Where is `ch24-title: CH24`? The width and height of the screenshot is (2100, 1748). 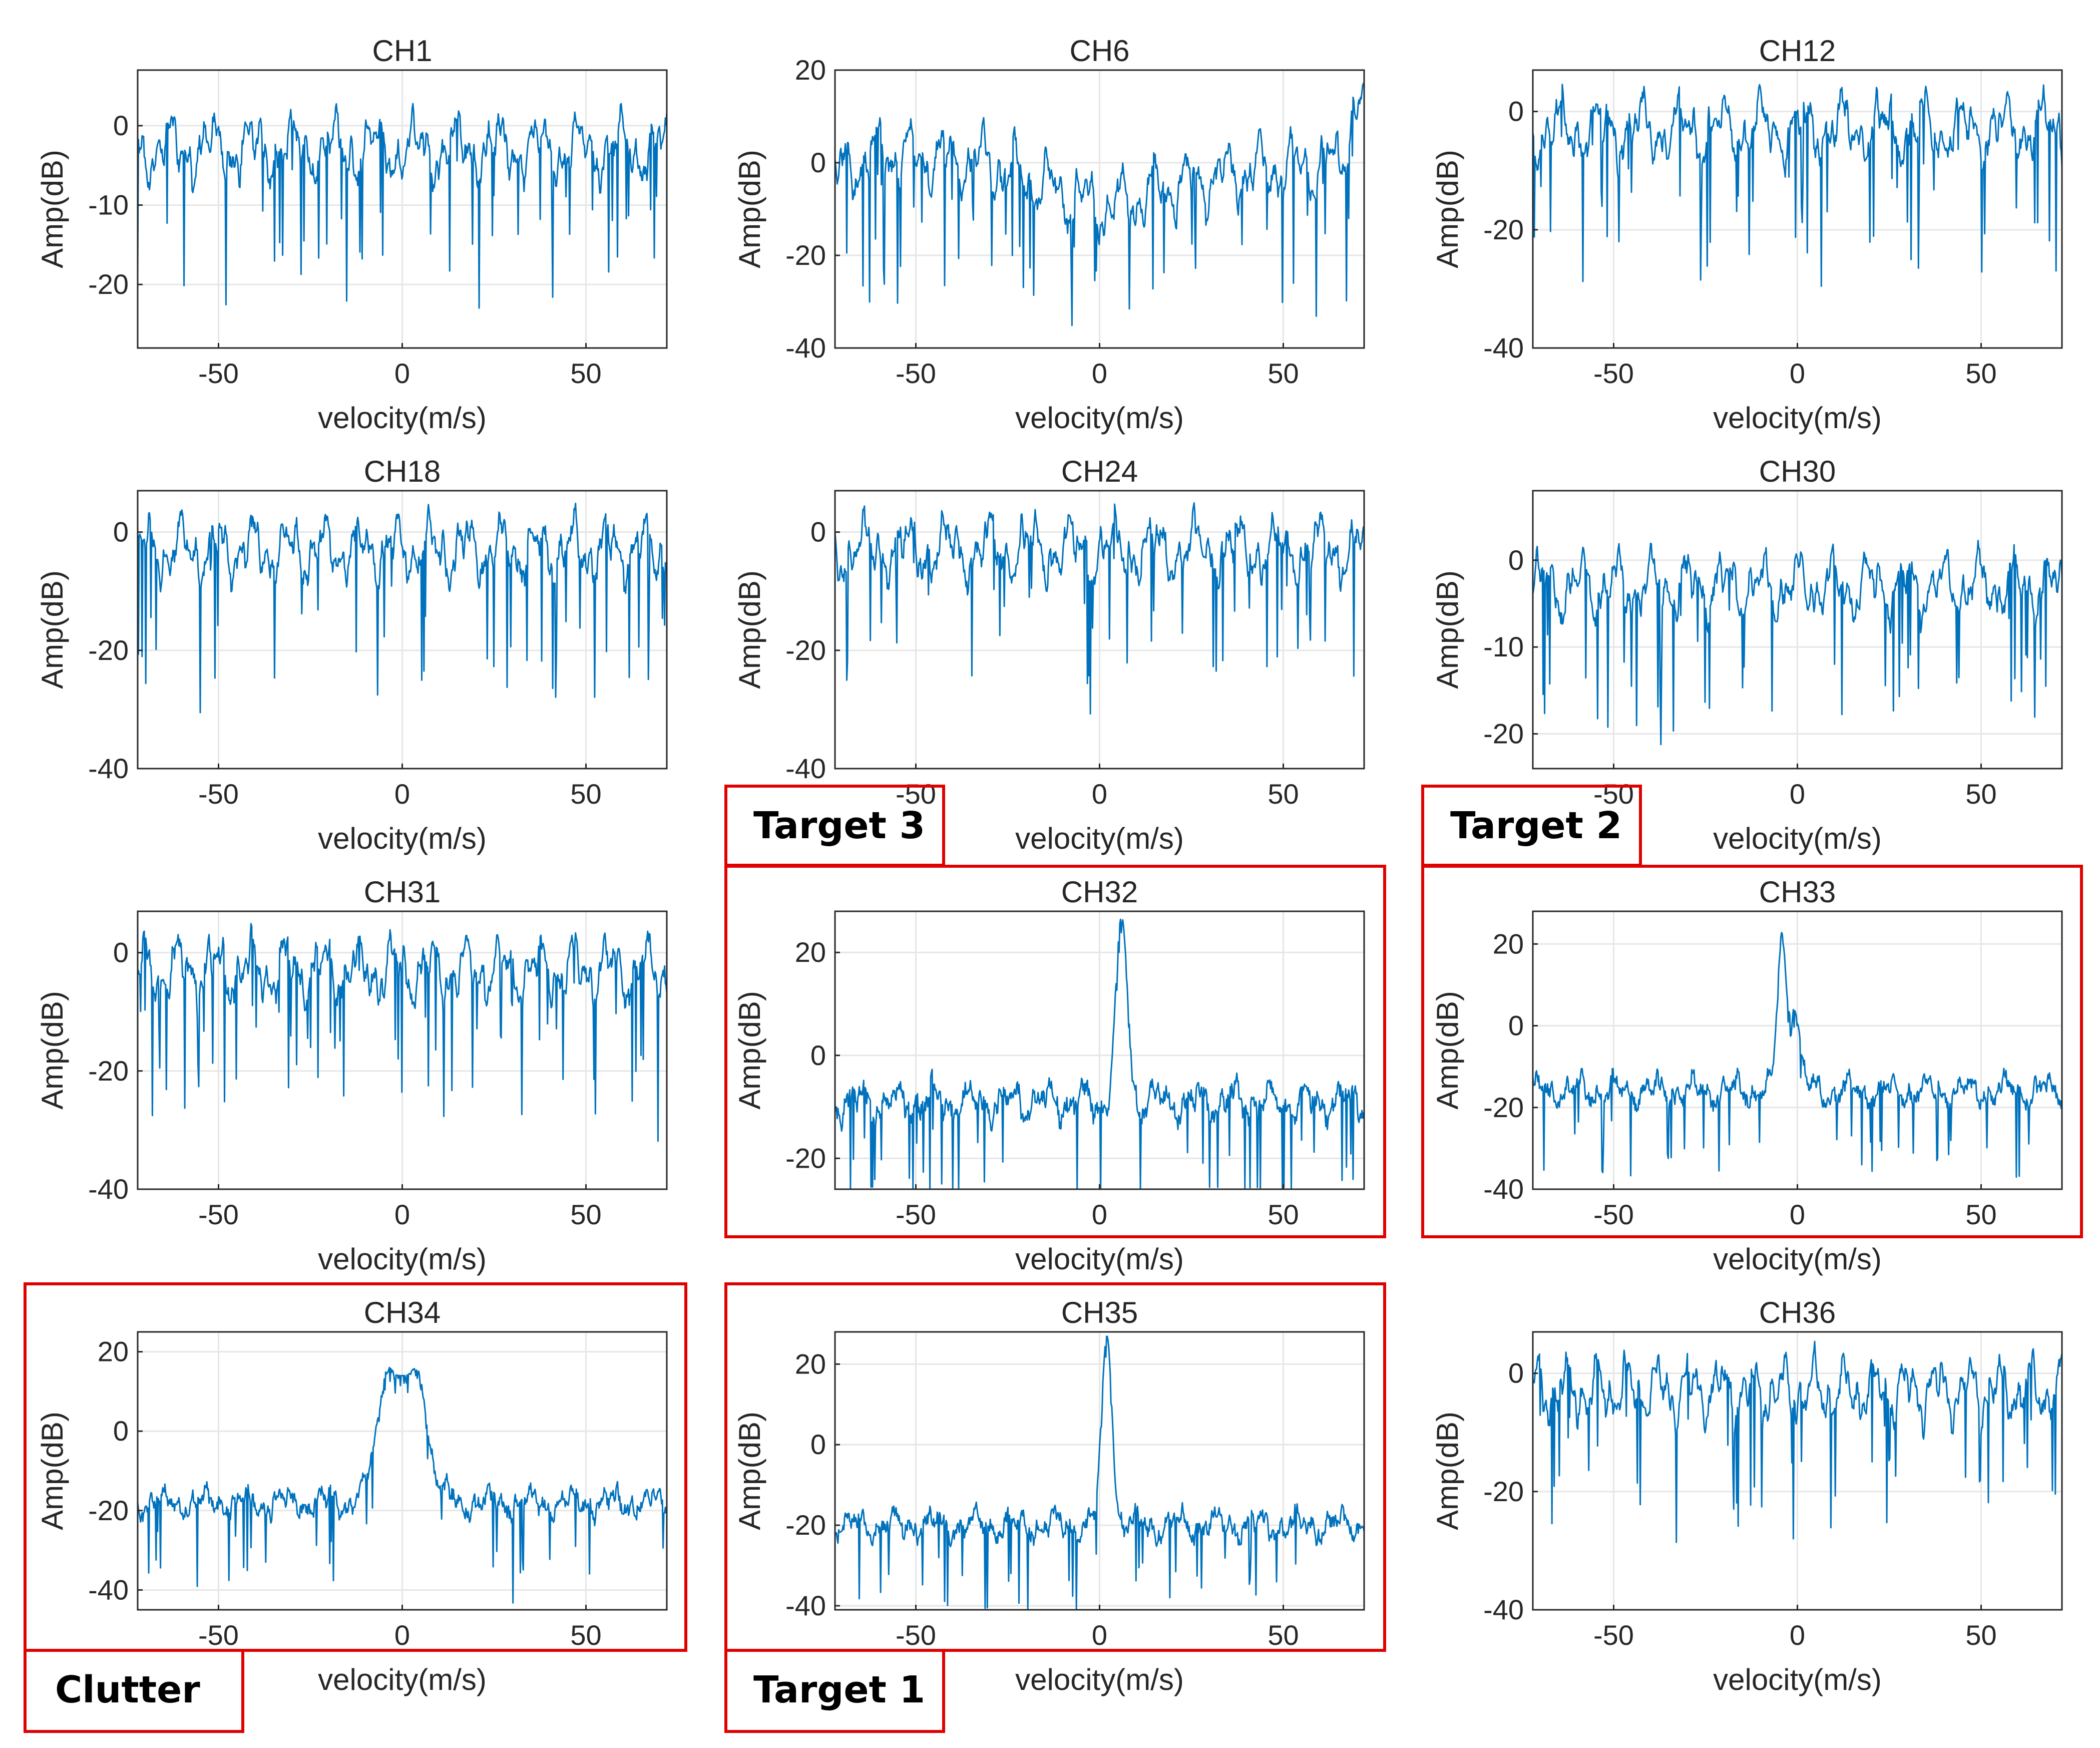 ch24-title: CH24 is located at coordinates (1099, 471).